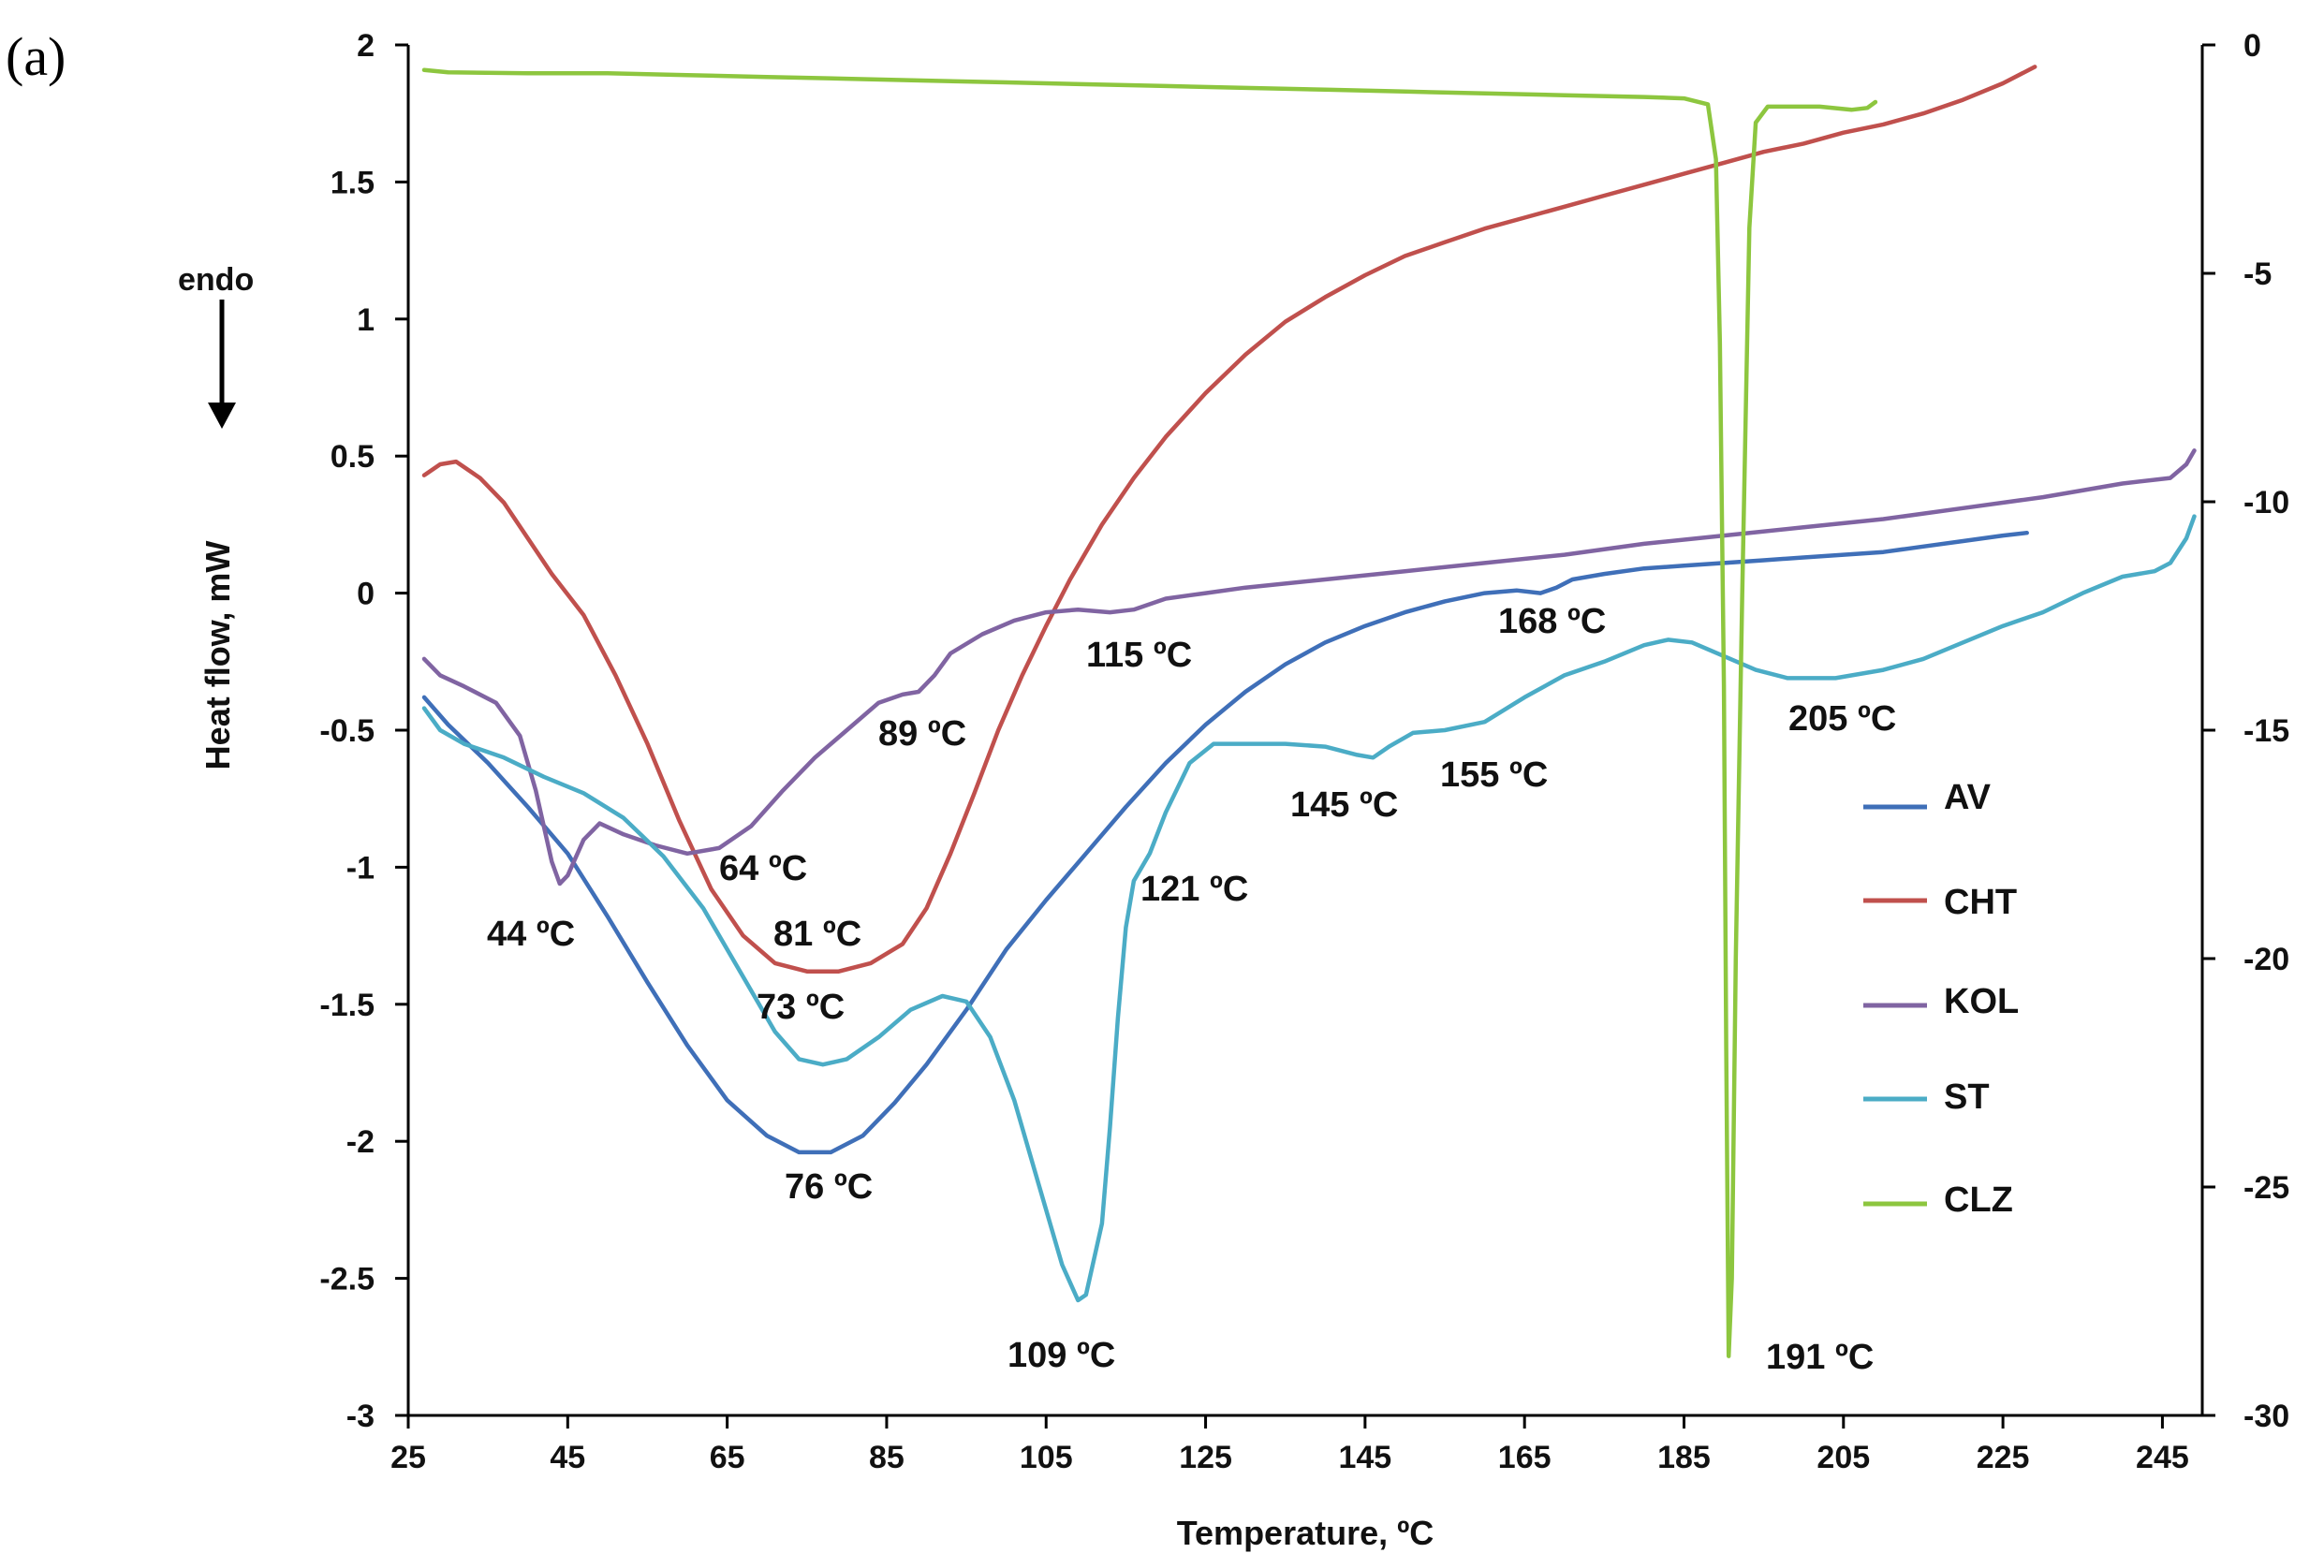 The width and height of the screenshot is (2324, 1568). I want to click on y2-tick-label: -5, so click(2257, 274).